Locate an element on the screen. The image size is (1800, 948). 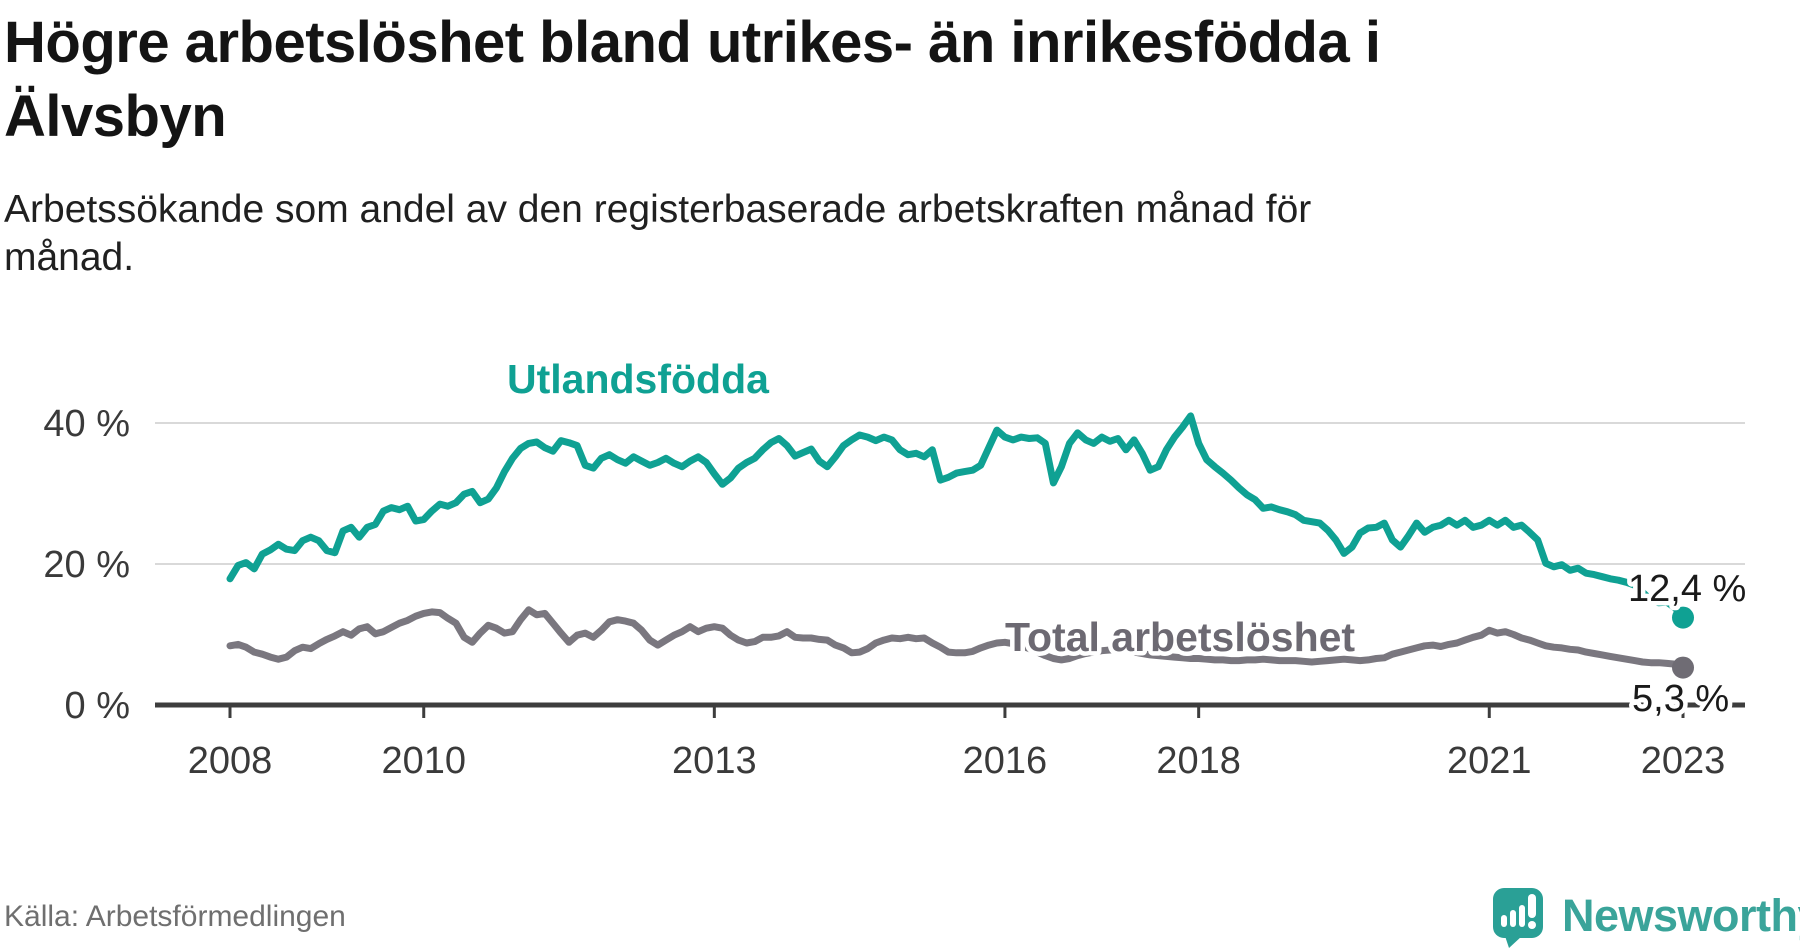
x-tick-label: 2023 is located at coordinates (1683, 761).